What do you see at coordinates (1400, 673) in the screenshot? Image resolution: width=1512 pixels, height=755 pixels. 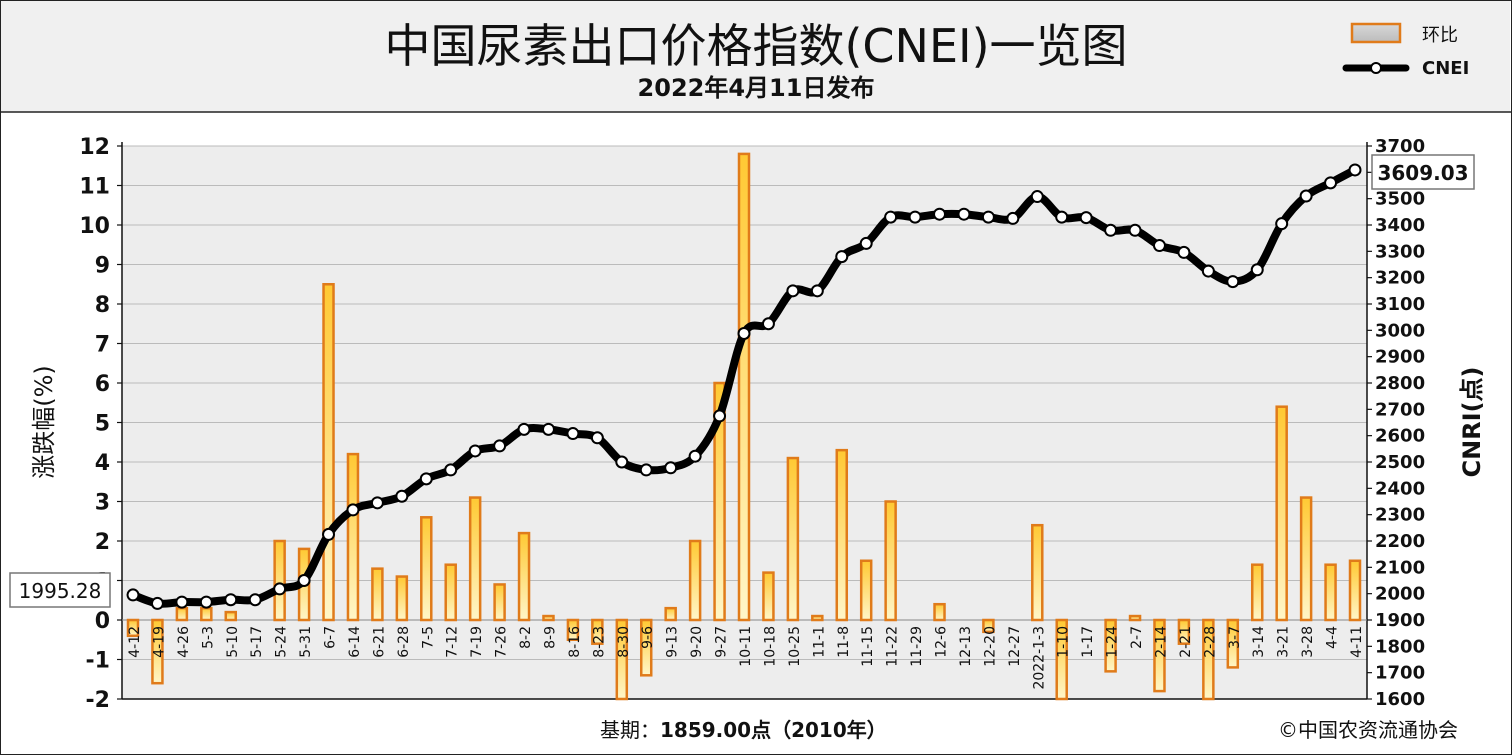 I see `right-tick-label: 1700` at bounding box center [1400, 673].